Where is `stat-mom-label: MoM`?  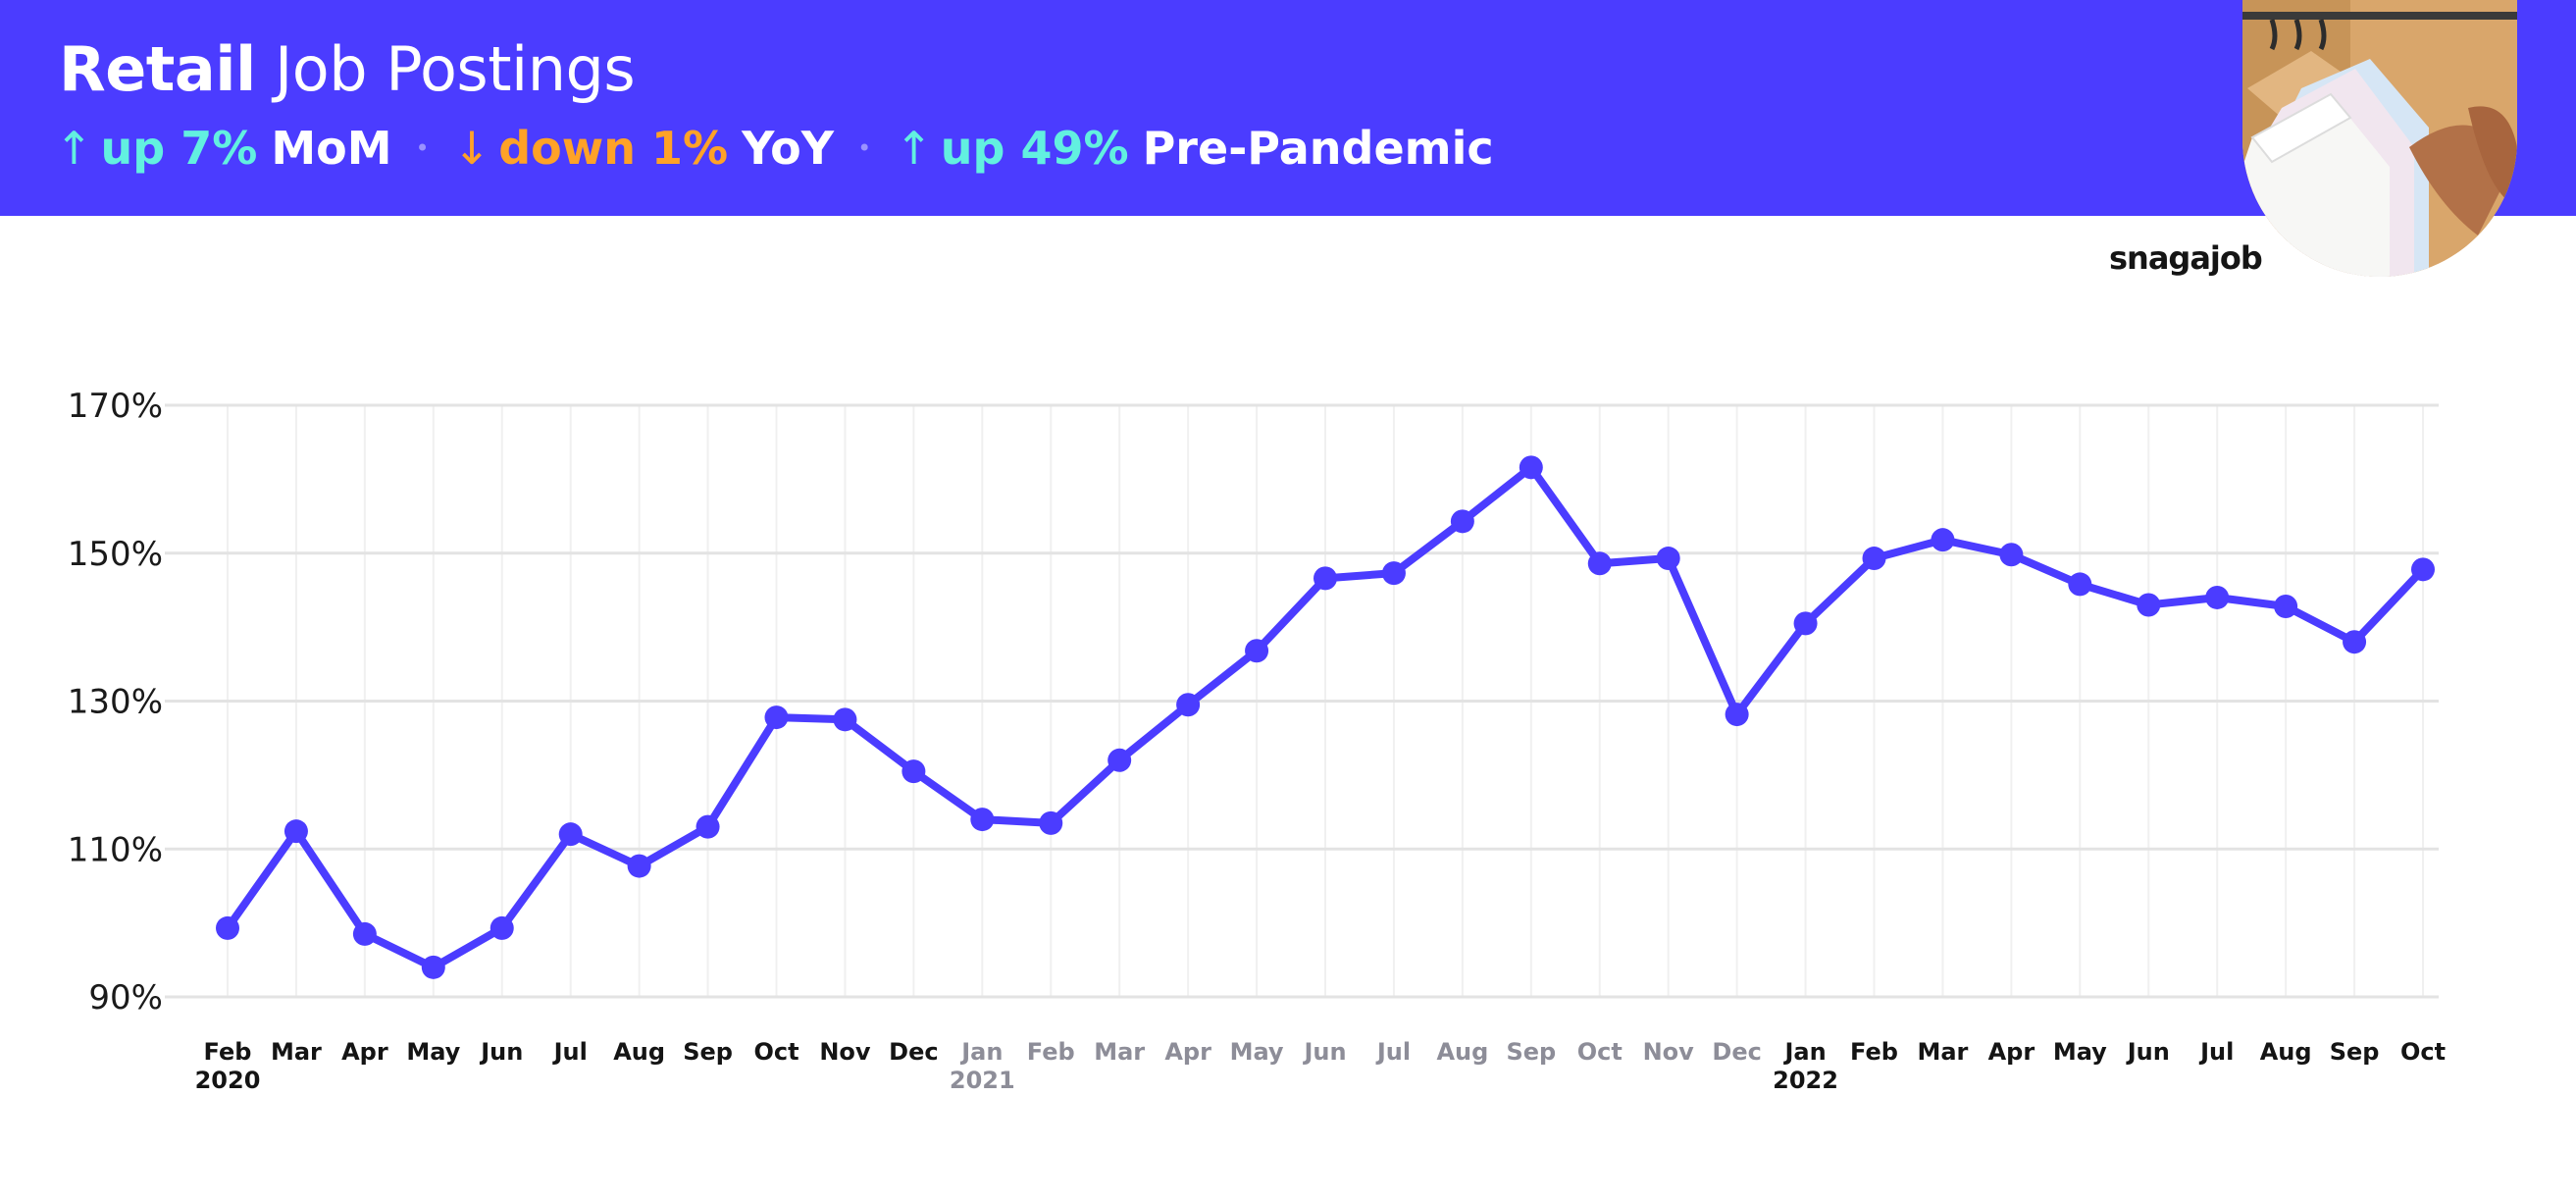
stat-mom-label: MoM is located at coordinates (331, 148).